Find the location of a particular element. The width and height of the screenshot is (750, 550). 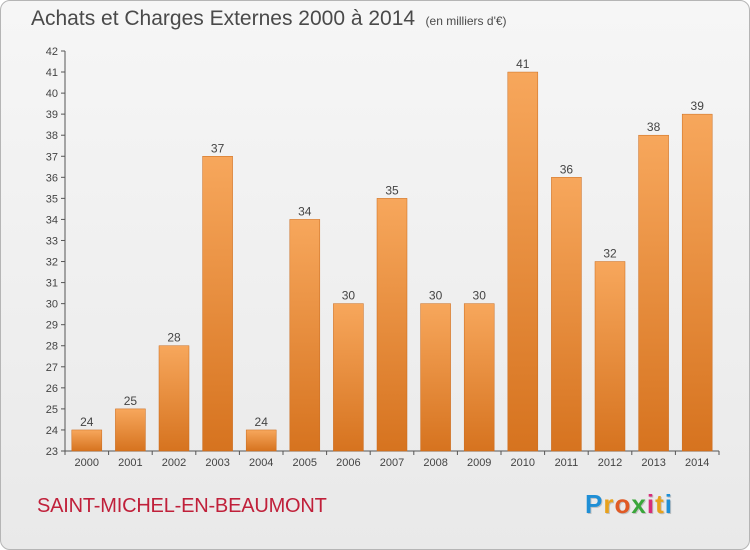

x-tick-label: 2014 is located at coordinates (697, 463).